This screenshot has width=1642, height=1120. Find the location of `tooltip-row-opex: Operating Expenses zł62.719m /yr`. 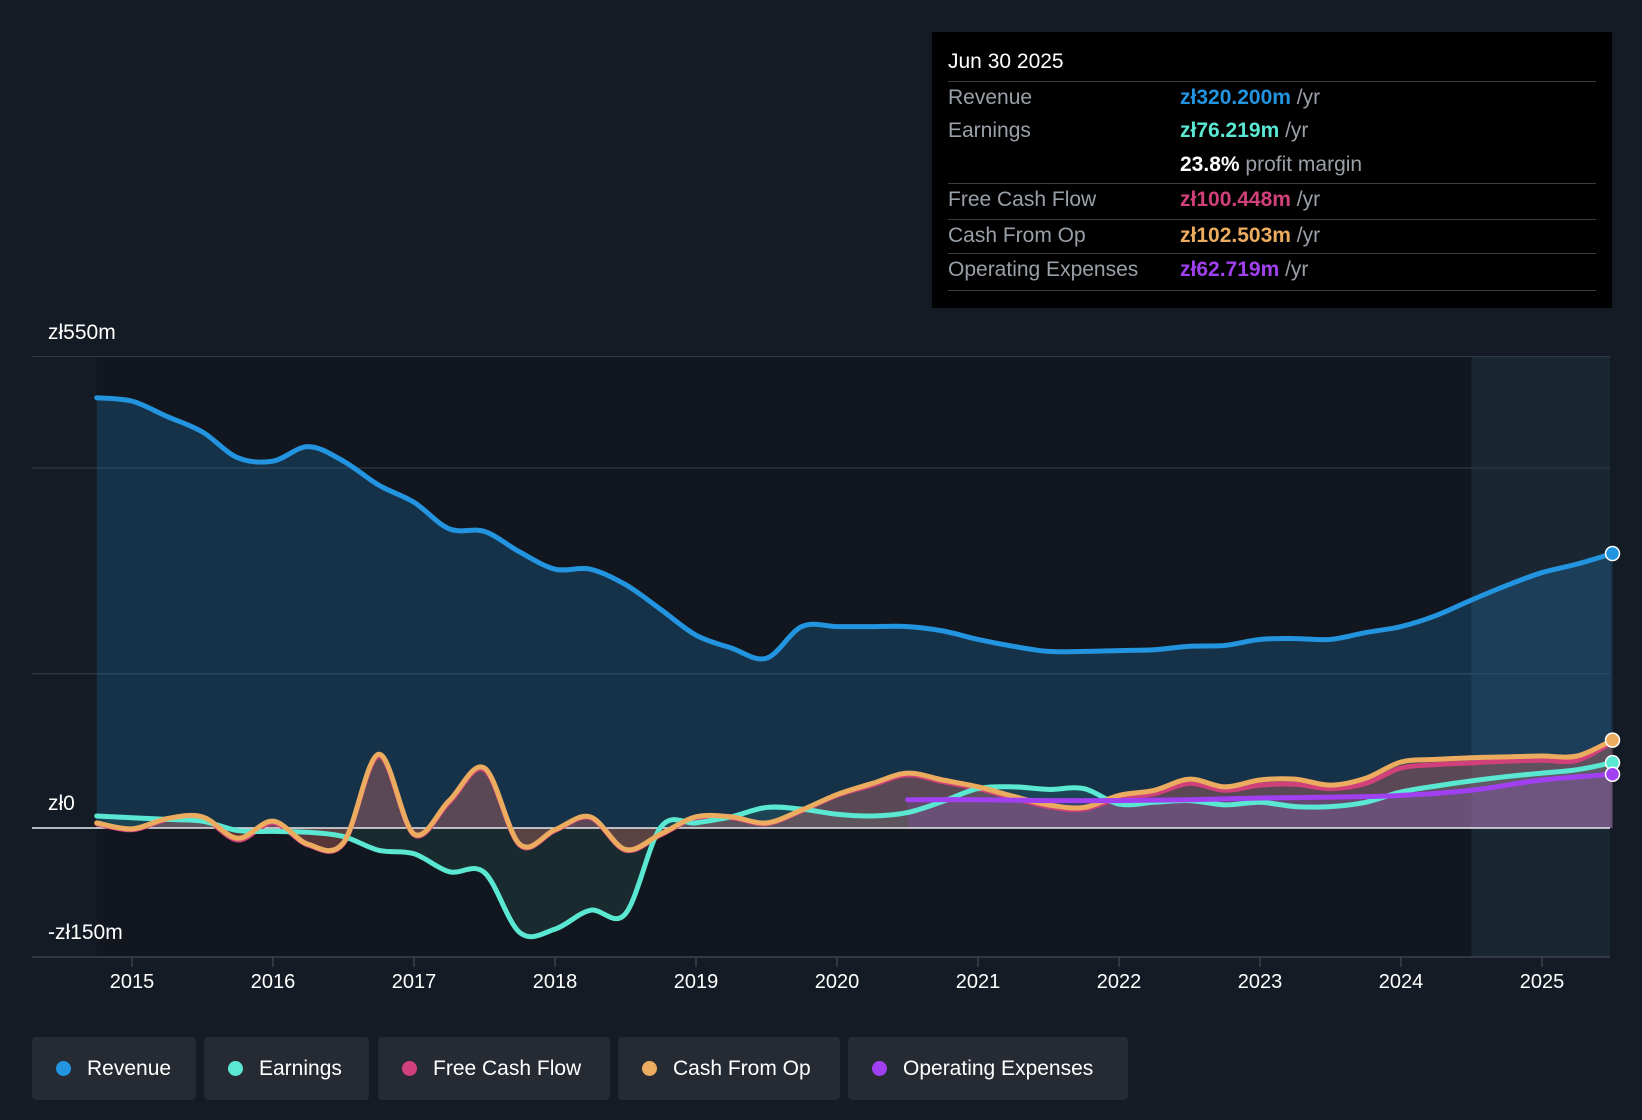

tooltip-row-opex: Operating Expenses zł62.719m /yr is located at coordinates (1272, 270).